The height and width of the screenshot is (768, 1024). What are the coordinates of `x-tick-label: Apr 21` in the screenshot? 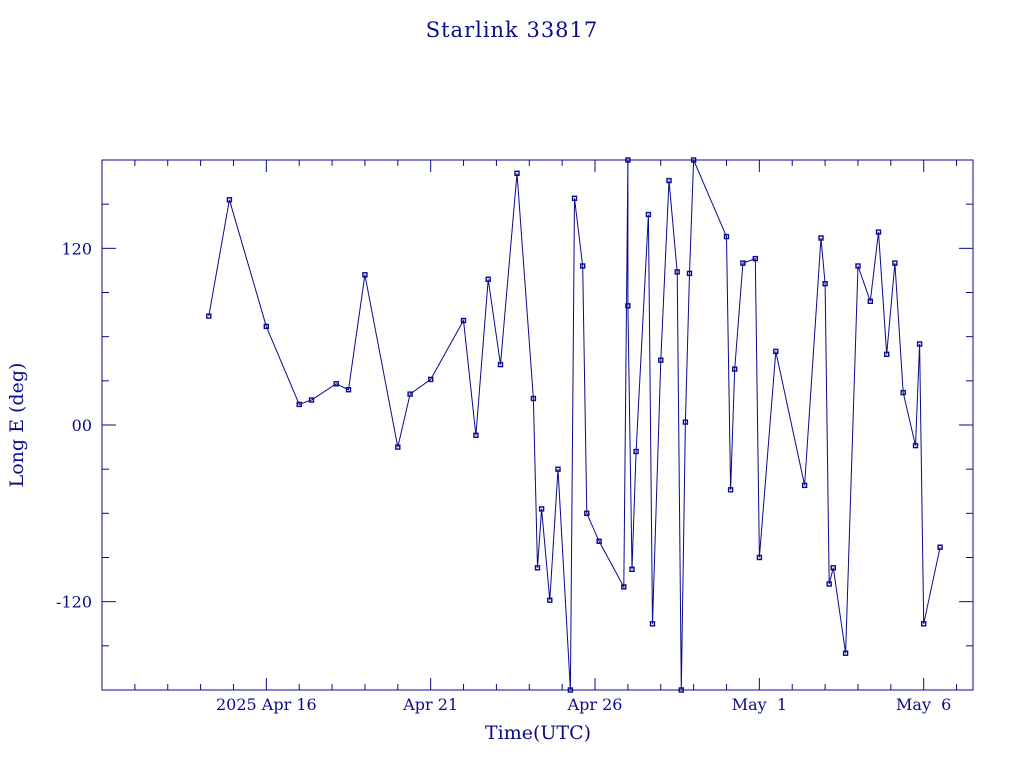 It's located at (430, 704).